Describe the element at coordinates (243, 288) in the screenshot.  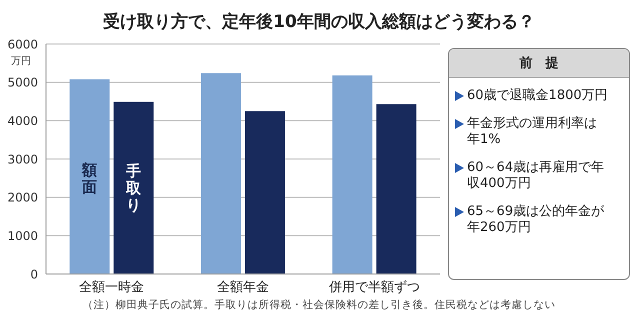
I see `x-tick-label: 全額年金` at that location.